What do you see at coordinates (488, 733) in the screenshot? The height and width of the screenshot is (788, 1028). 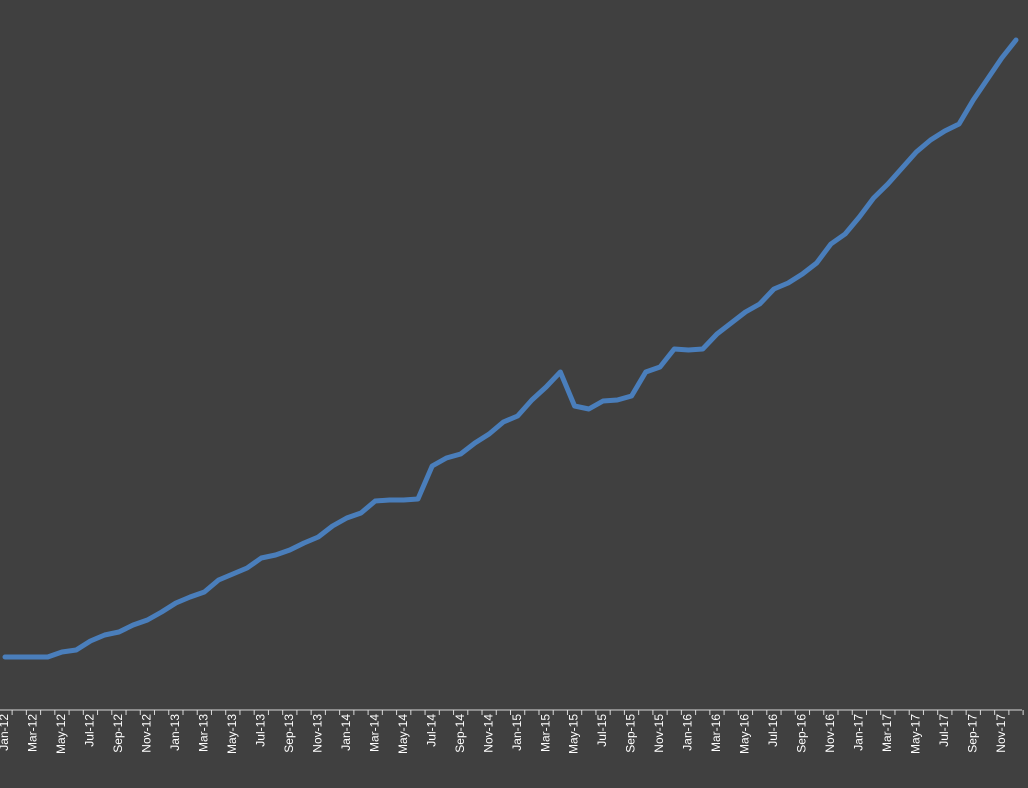 I see `x-tick-label: Nov-14` at bounding box center [488, 733].